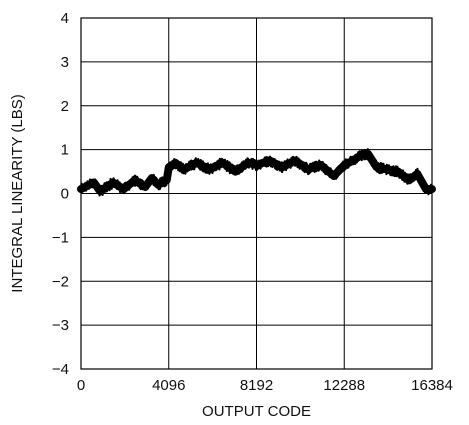 The width and height of the screenshot is (469, 425). What do you see at coordinates (344, 385) in the screenshot?
I see `x-tick-label: 12288` at bounding box center [344, 385].